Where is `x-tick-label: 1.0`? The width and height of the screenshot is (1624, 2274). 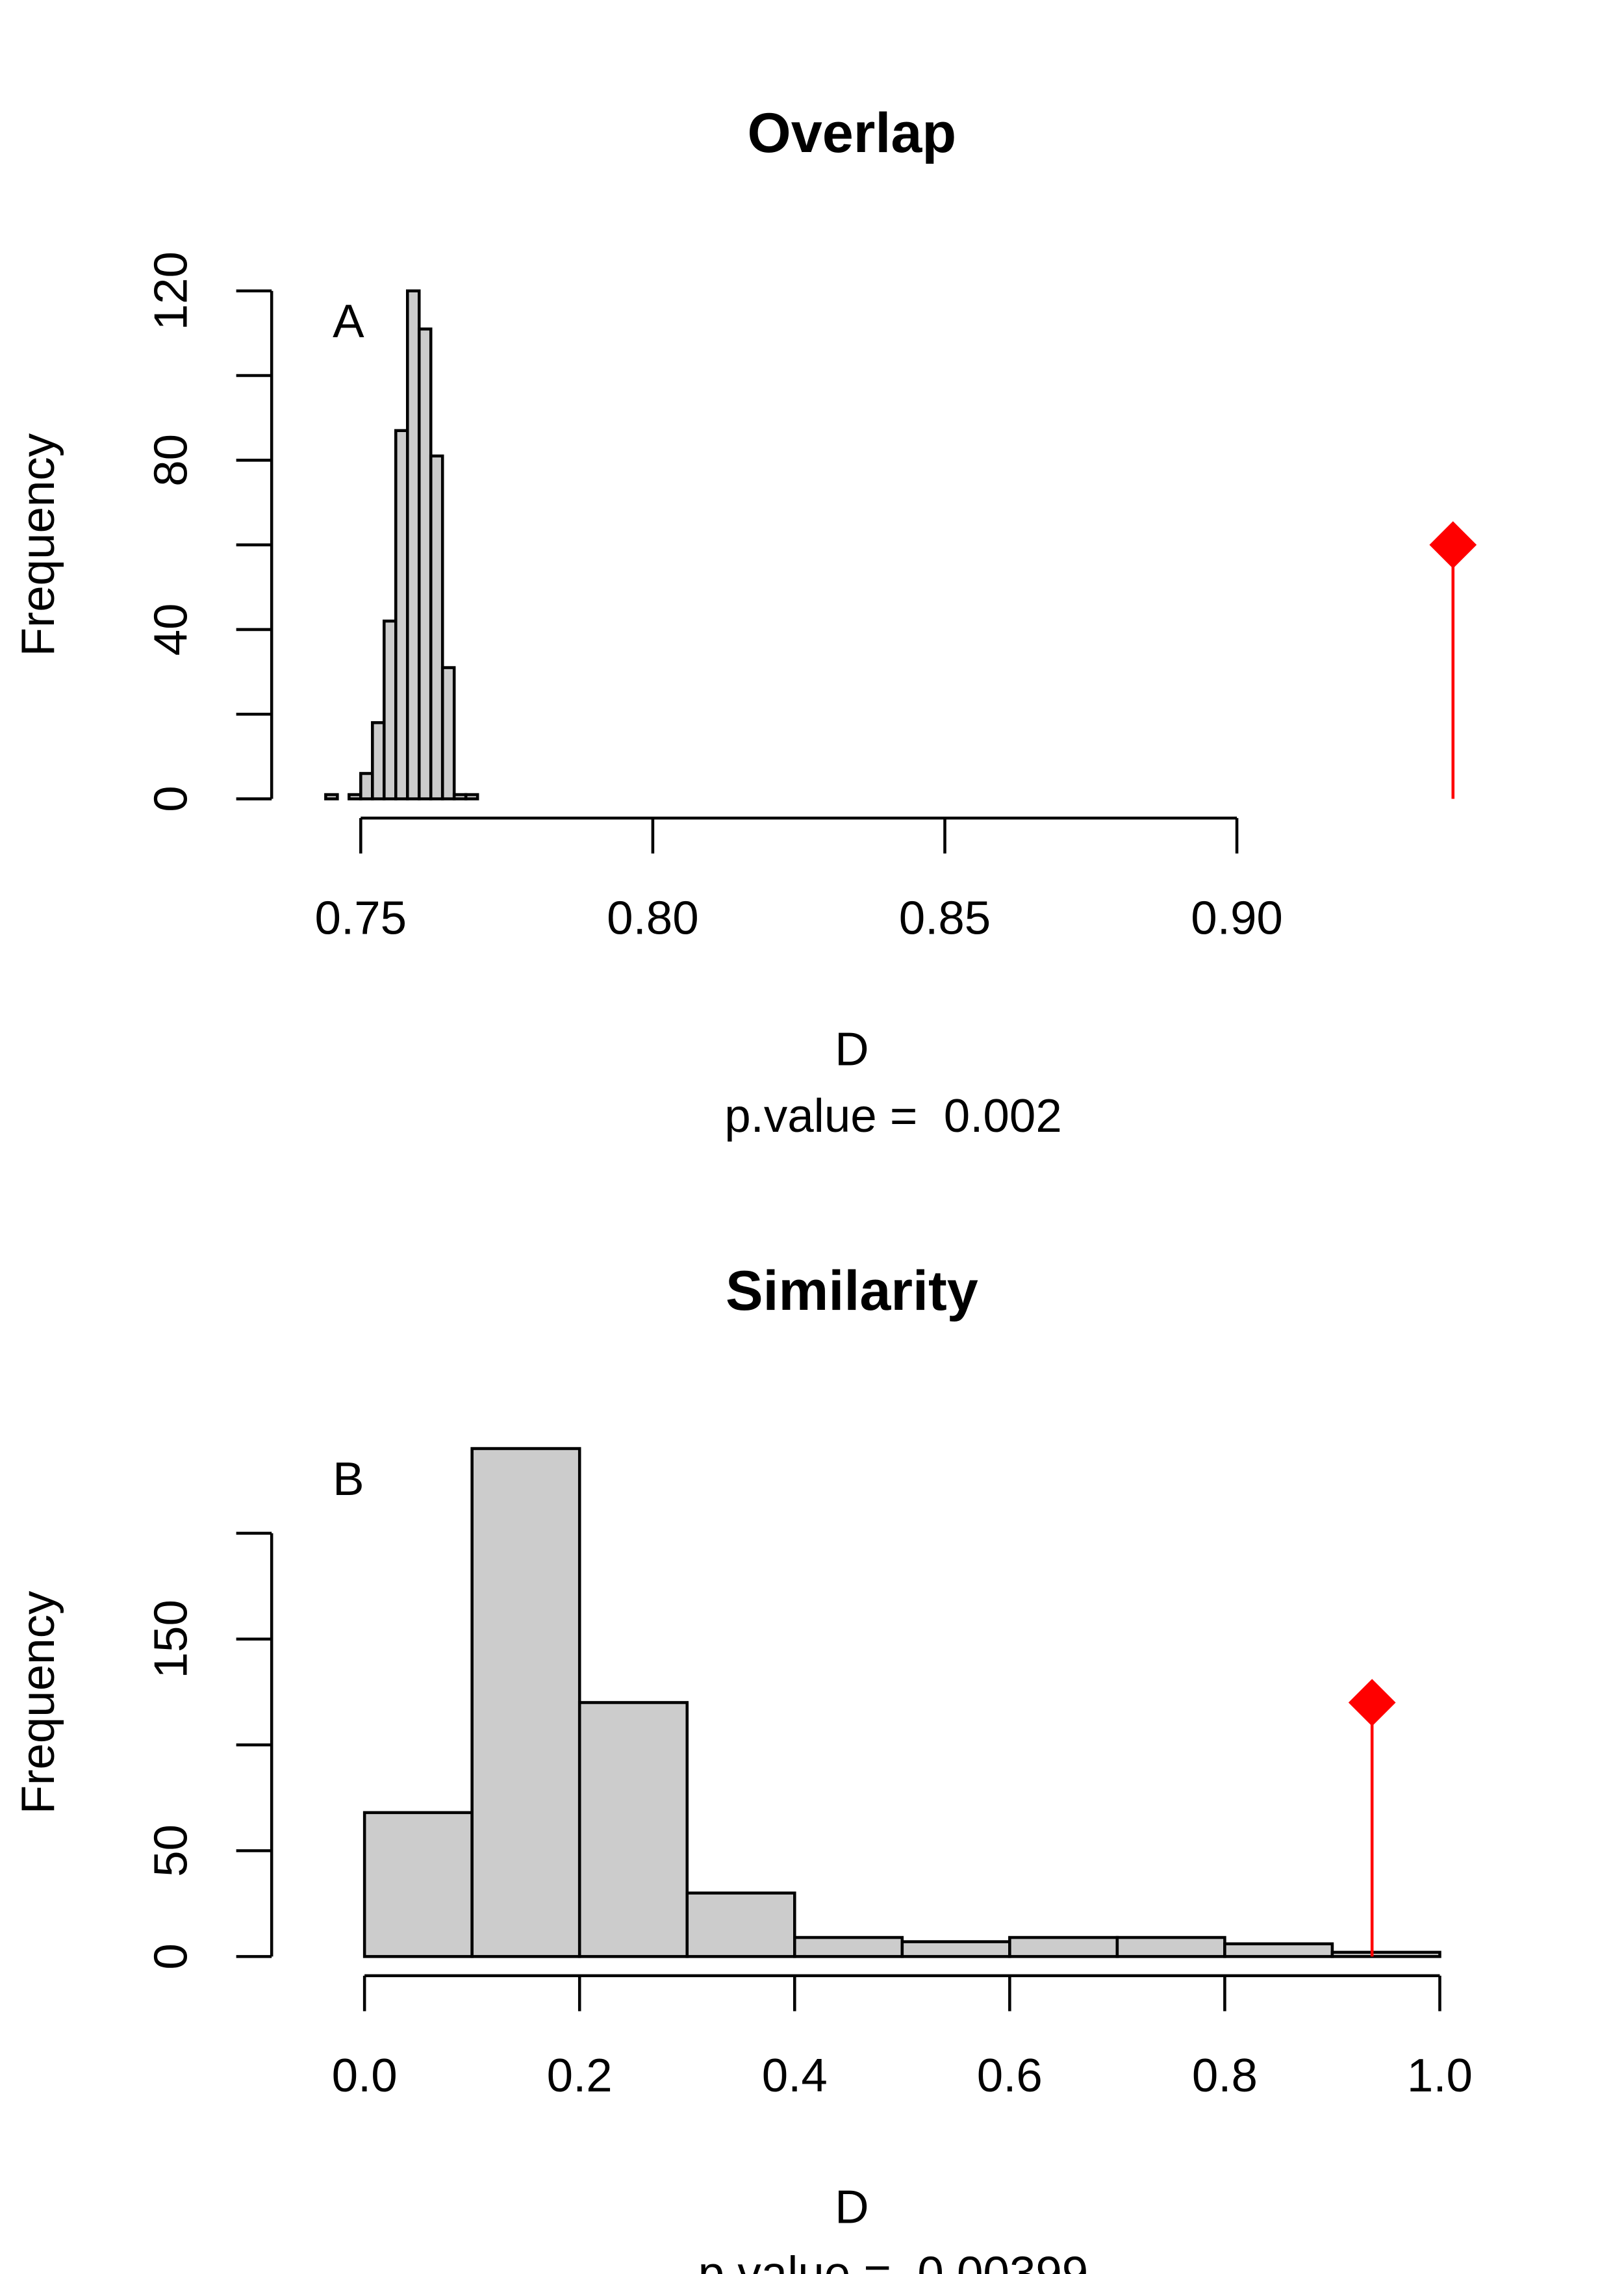
x-tick-label: 1.0 is located at coordinates (1440, 2075).